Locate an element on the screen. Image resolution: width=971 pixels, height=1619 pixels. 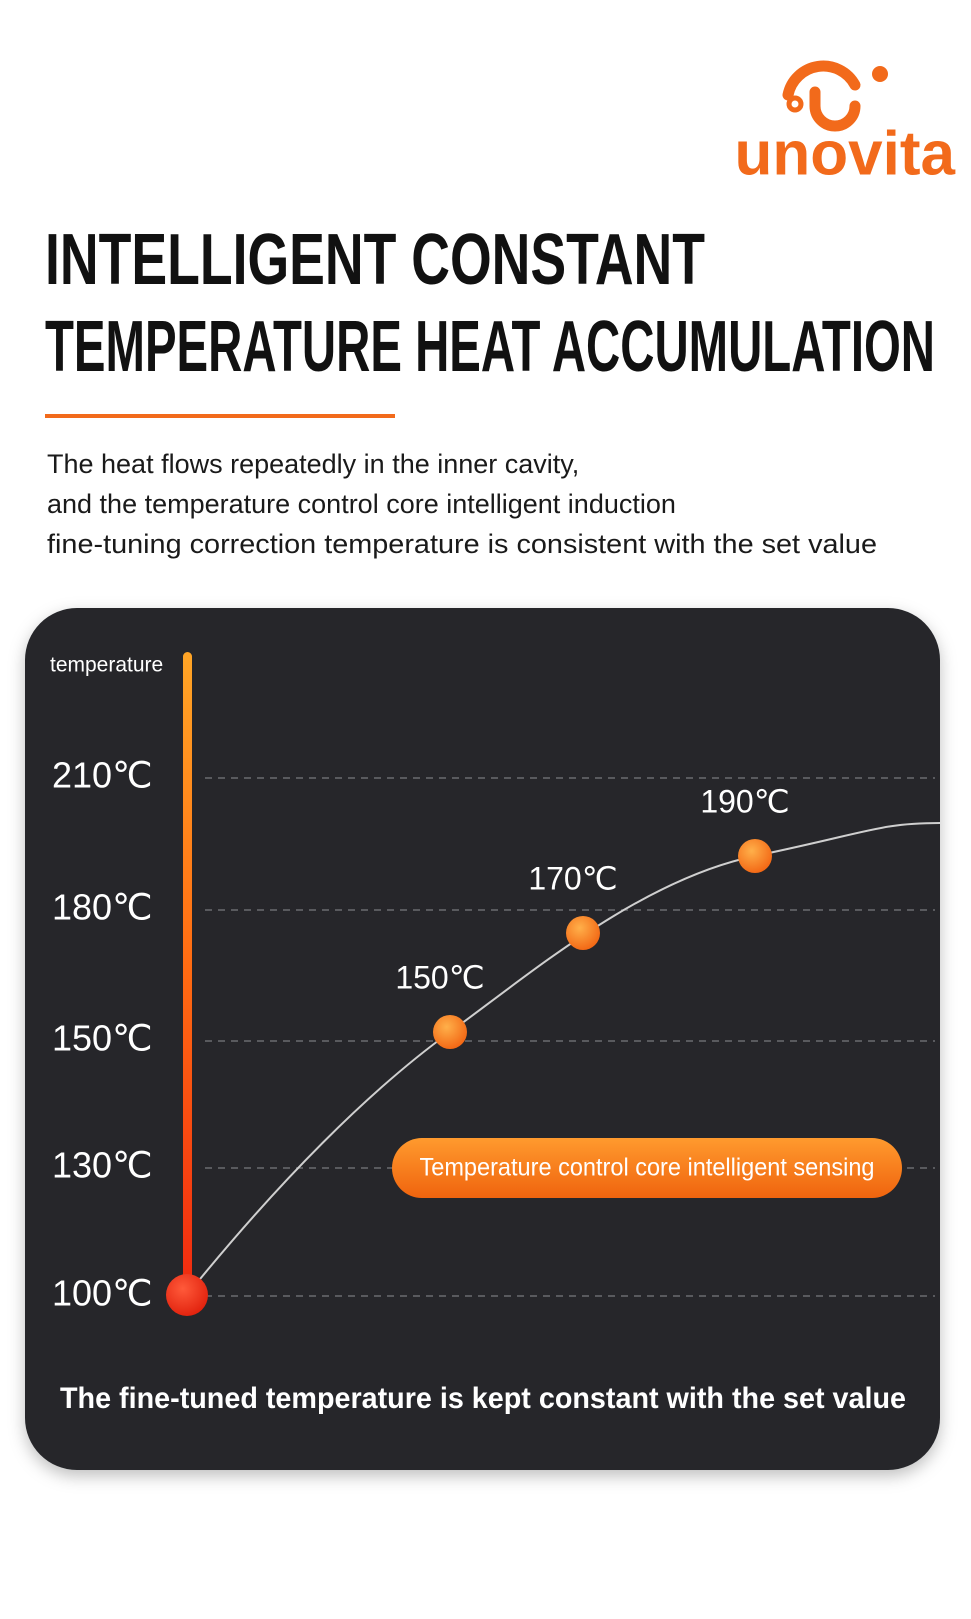
brand: unovita is located at coordinates (845, 153).